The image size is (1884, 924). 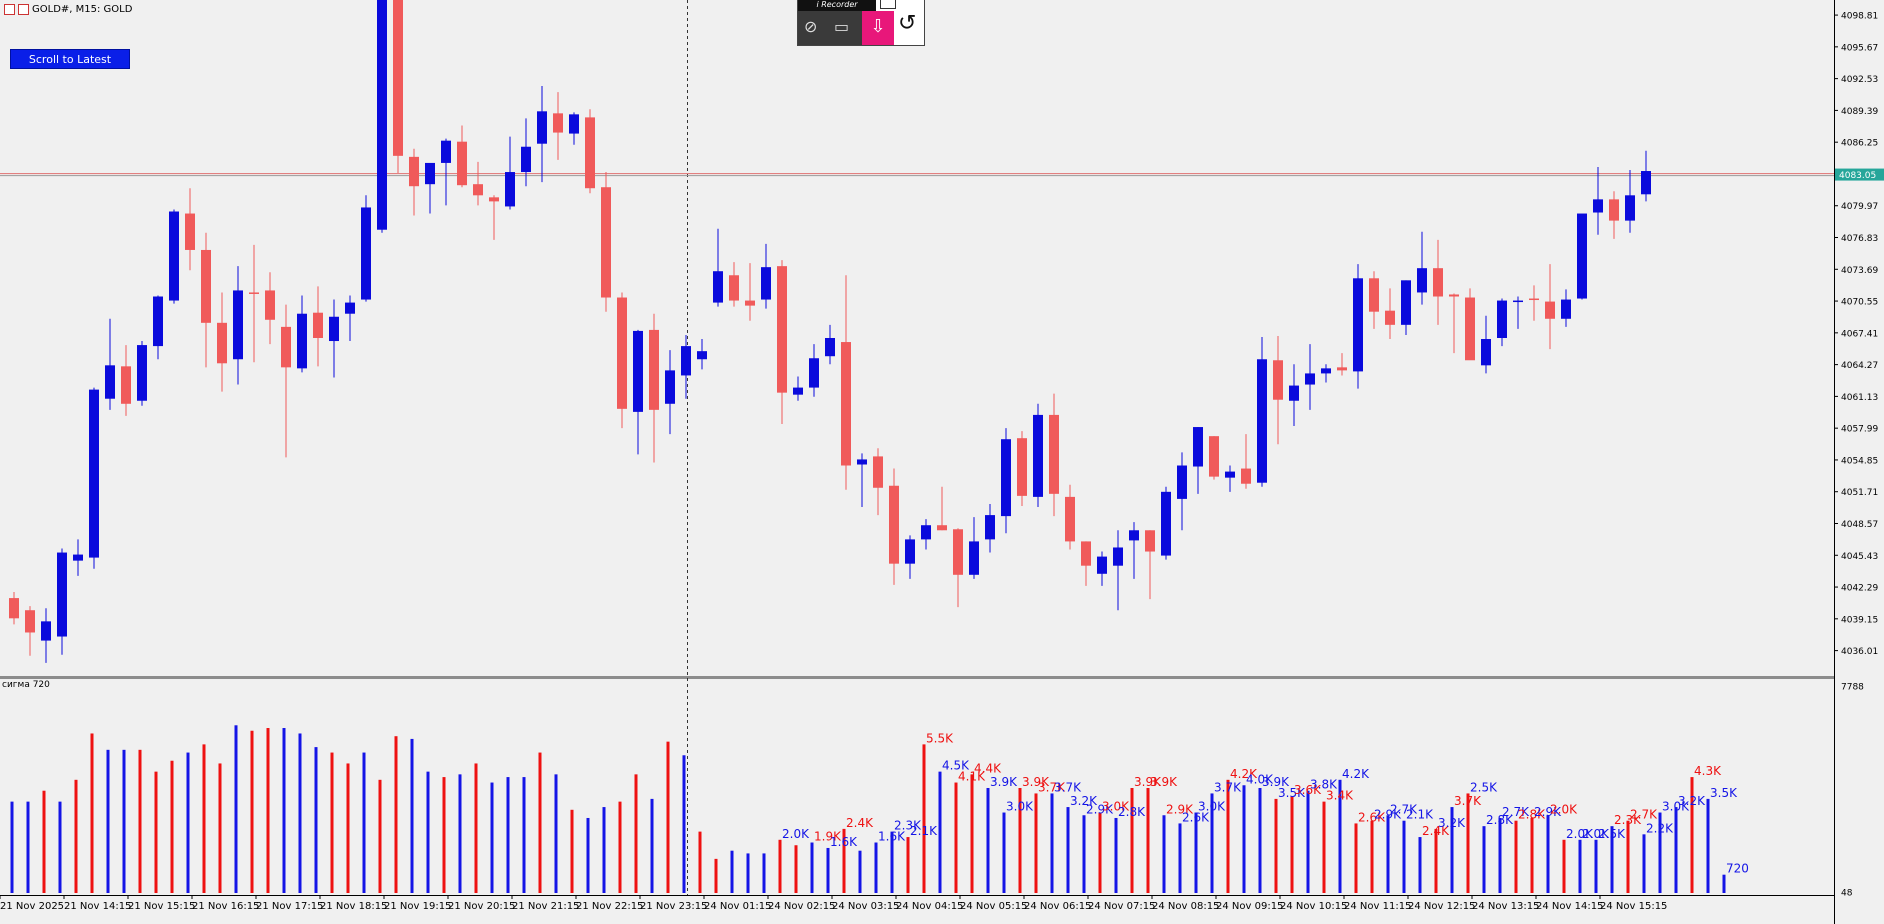 I want to click on x-tick-label: 21 Nov 23:15, so click(x=673, y=906).